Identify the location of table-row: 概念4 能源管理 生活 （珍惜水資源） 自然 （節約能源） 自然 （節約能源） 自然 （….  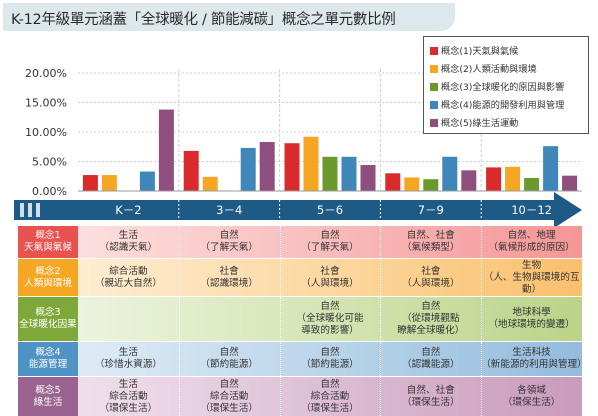
(302, 359).